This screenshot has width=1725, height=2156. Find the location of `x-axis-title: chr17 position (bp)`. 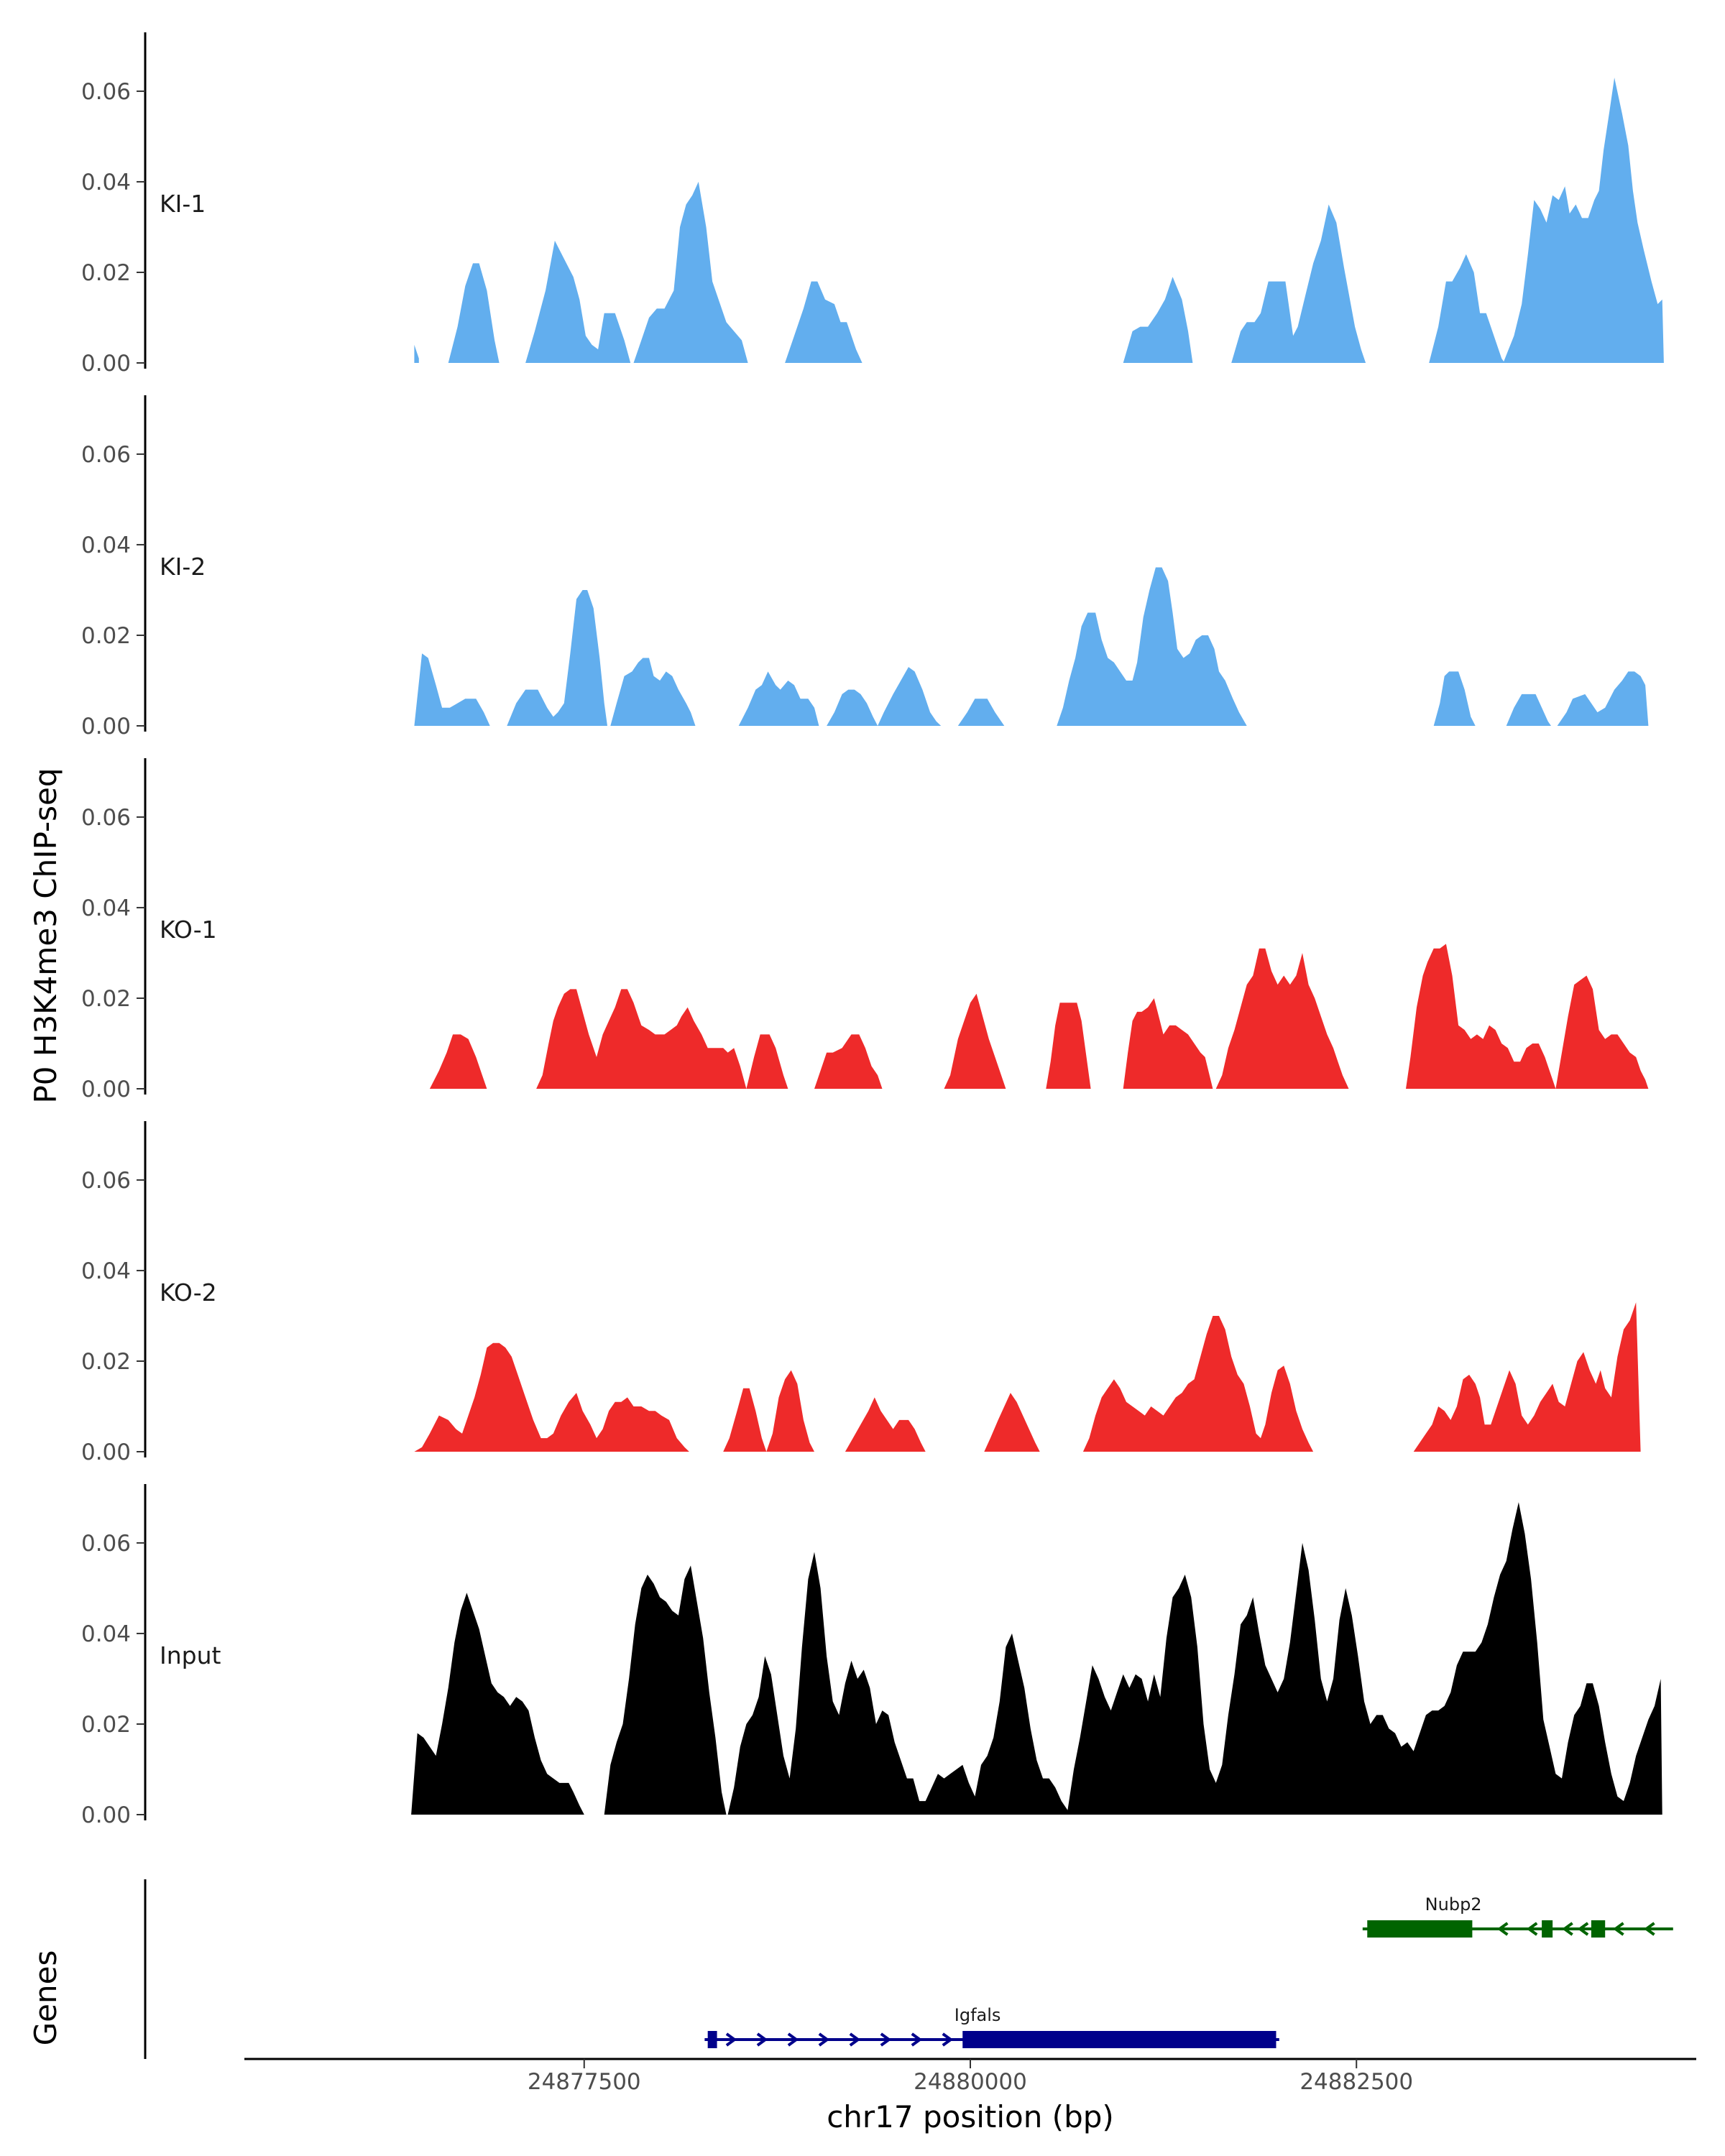

x-axis-title: chr17 position (bp) is located at coordinates (970, 2116).